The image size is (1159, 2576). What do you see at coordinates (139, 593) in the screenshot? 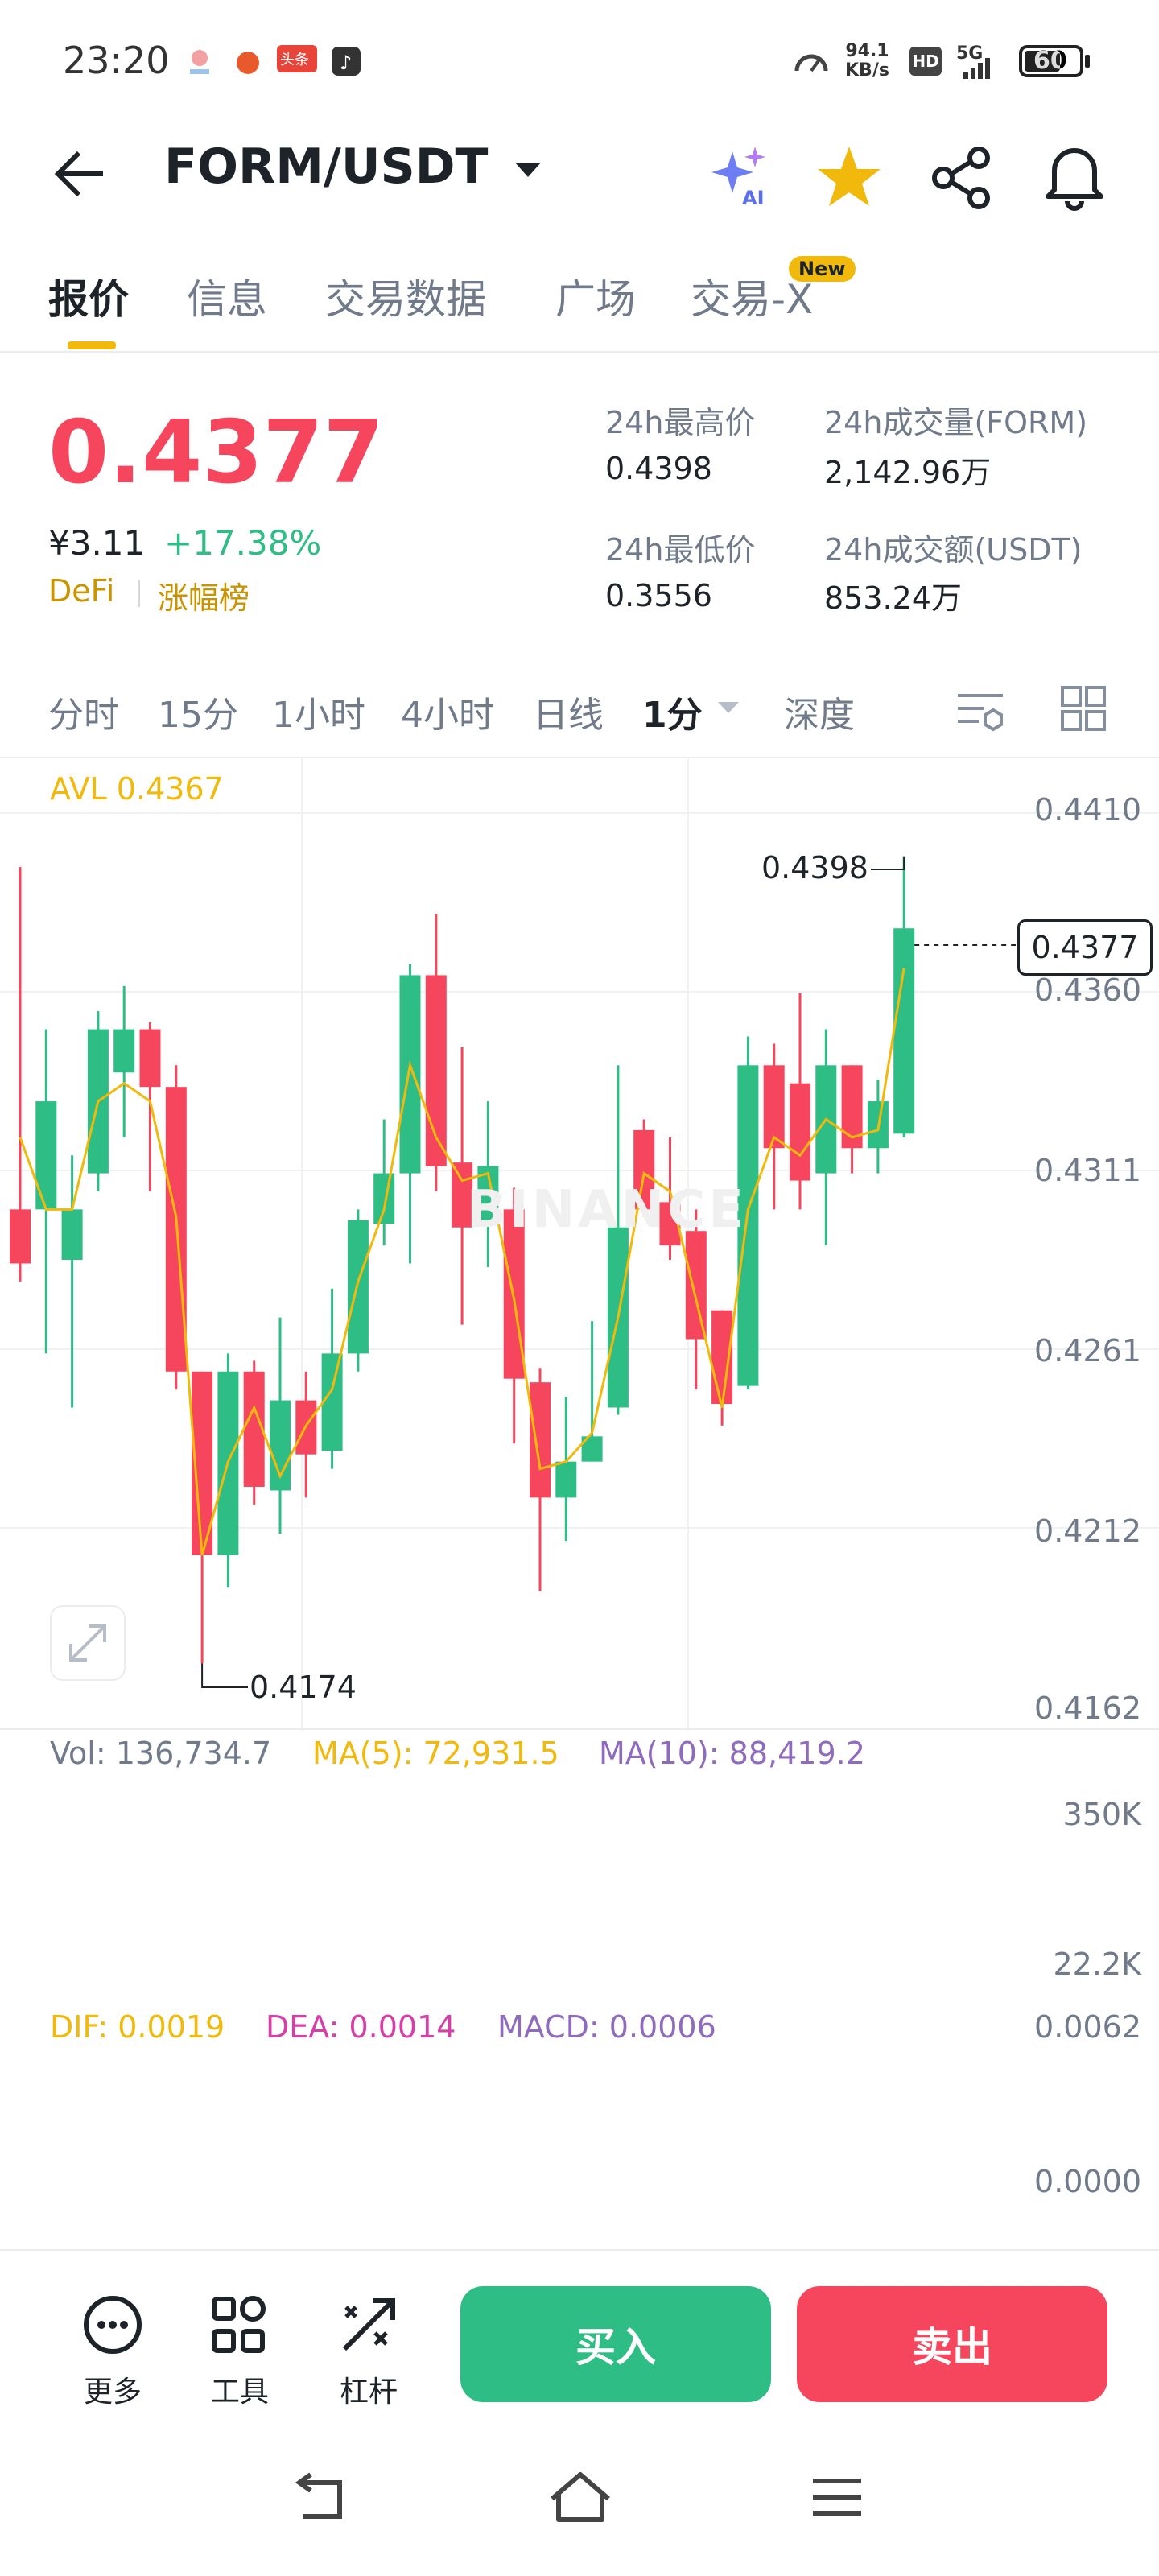
I see `tag-divider` at bounding box center [139, 593].